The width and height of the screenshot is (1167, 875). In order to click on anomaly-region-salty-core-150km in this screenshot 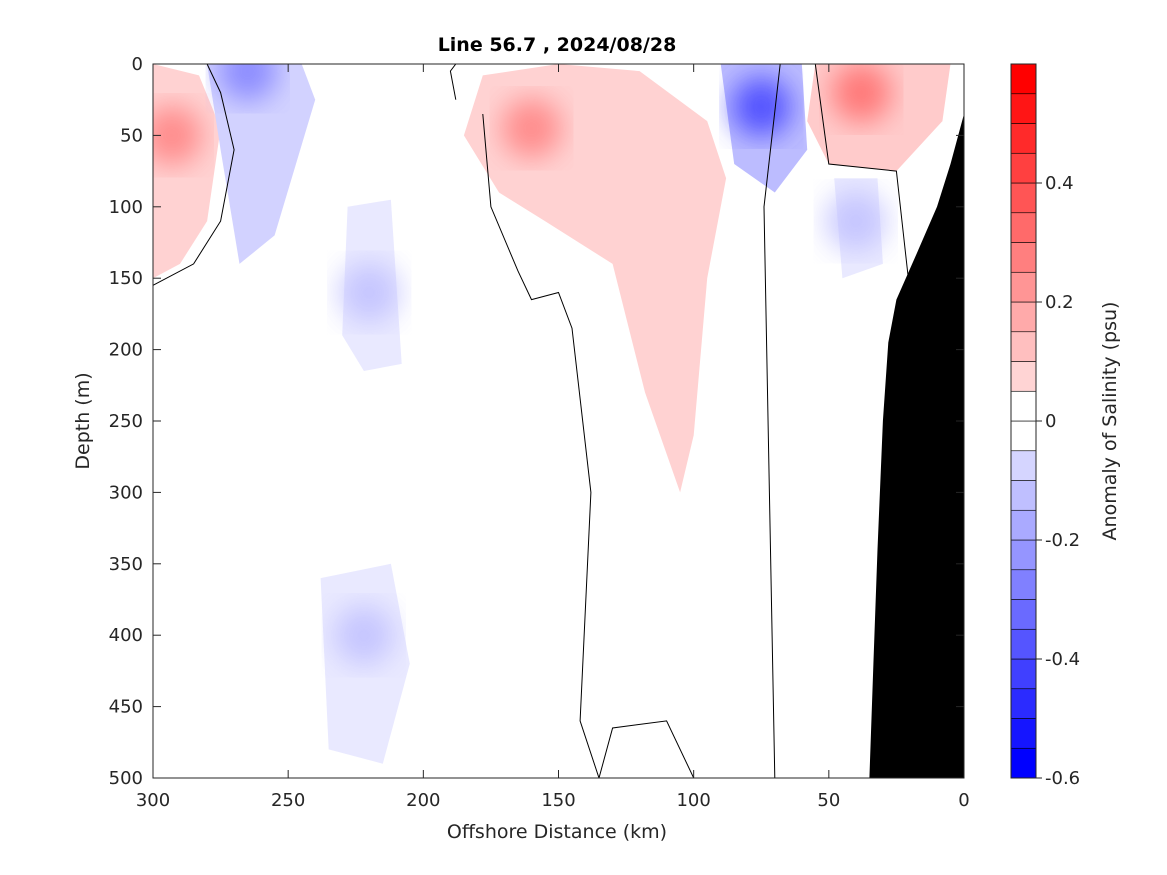, I will do `click(595, 278)`.